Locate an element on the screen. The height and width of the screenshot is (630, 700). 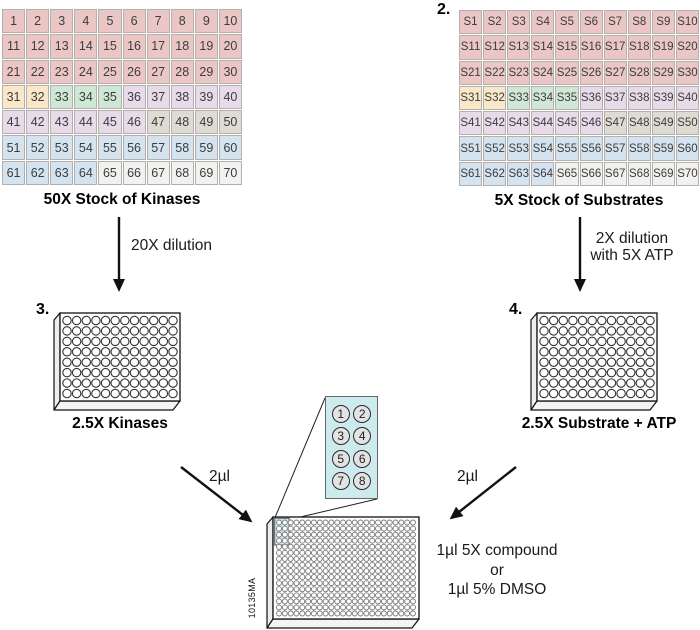
grid-cell: 25 is located at coordinates (110, 71).